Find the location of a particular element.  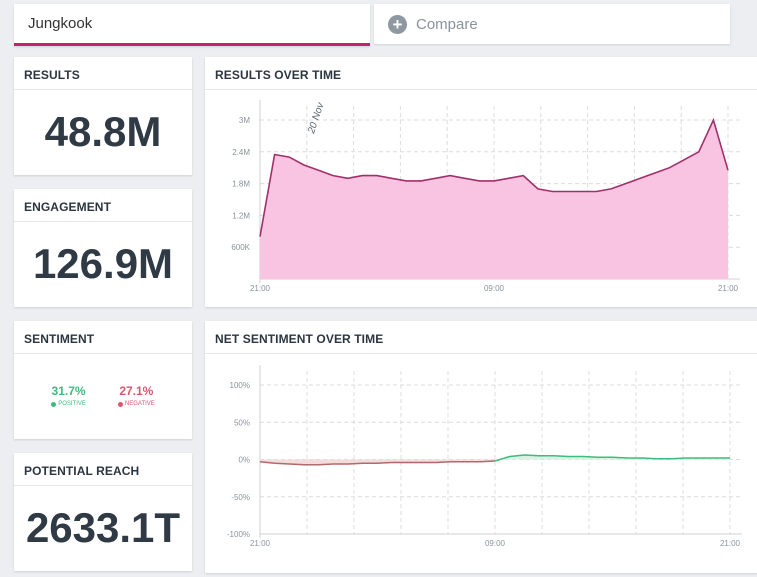

date-annotation: 20 Nov is located at coordinates (316, 117).